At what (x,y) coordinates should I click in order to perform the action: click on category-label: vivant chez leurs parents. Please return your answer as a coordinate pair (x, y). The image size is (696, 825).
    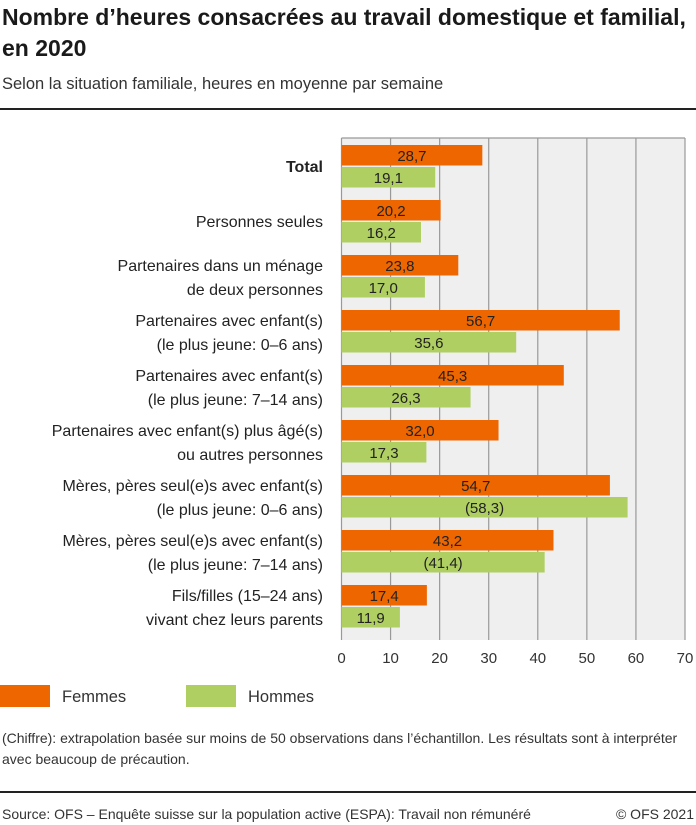
    Looking at the image, I should click on (234, 620).